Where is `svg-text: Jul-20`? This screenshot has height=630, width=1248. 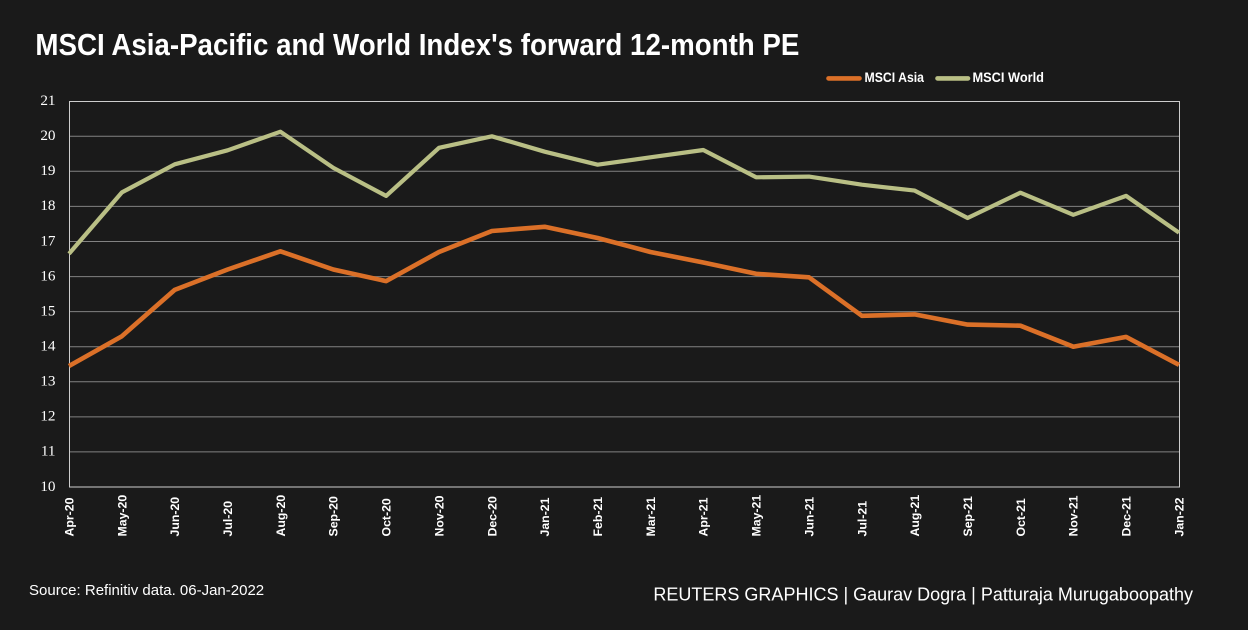
svg-text: Jul-20 is located at coordinates (228, 519).